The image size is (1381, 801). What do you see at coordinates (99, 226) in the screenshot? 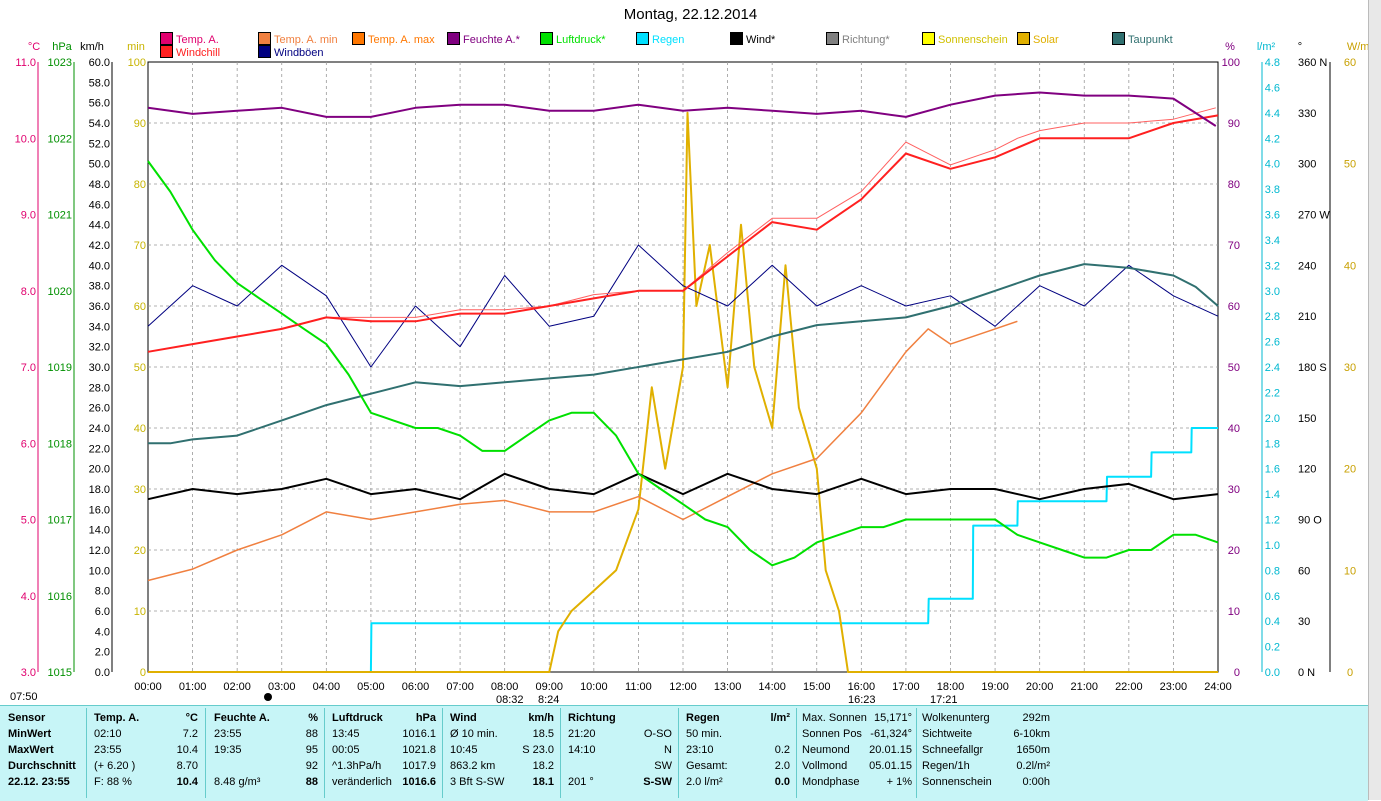
I see `wind-axis-tick: 44.0` at bounding box center [99, 226].